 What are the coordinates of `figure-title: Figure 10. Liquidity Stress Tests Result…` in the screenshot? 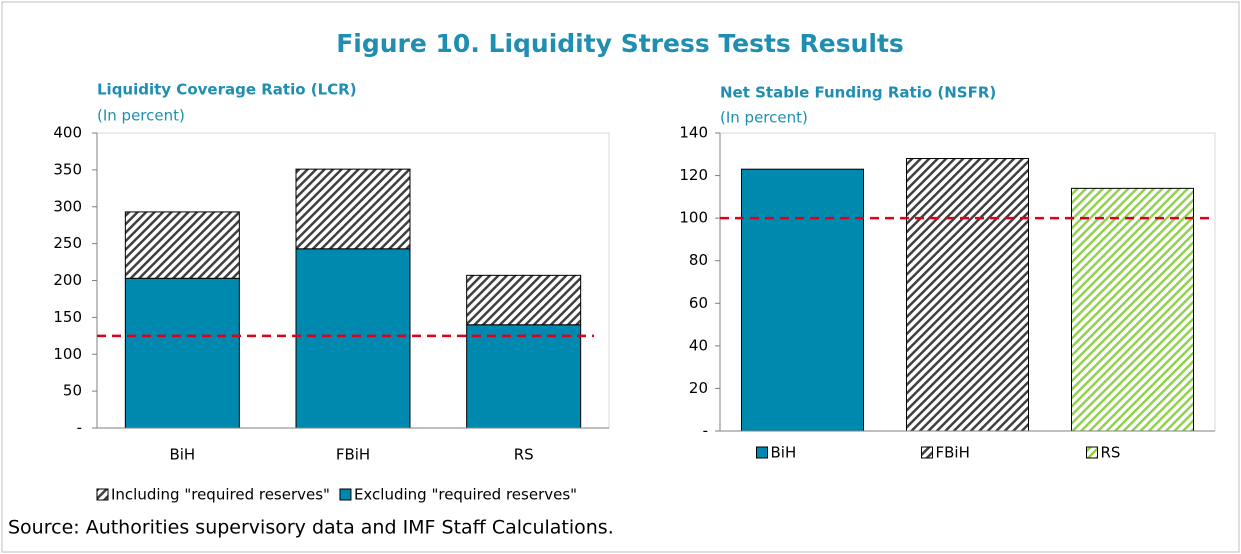 It's located at (620, 43).